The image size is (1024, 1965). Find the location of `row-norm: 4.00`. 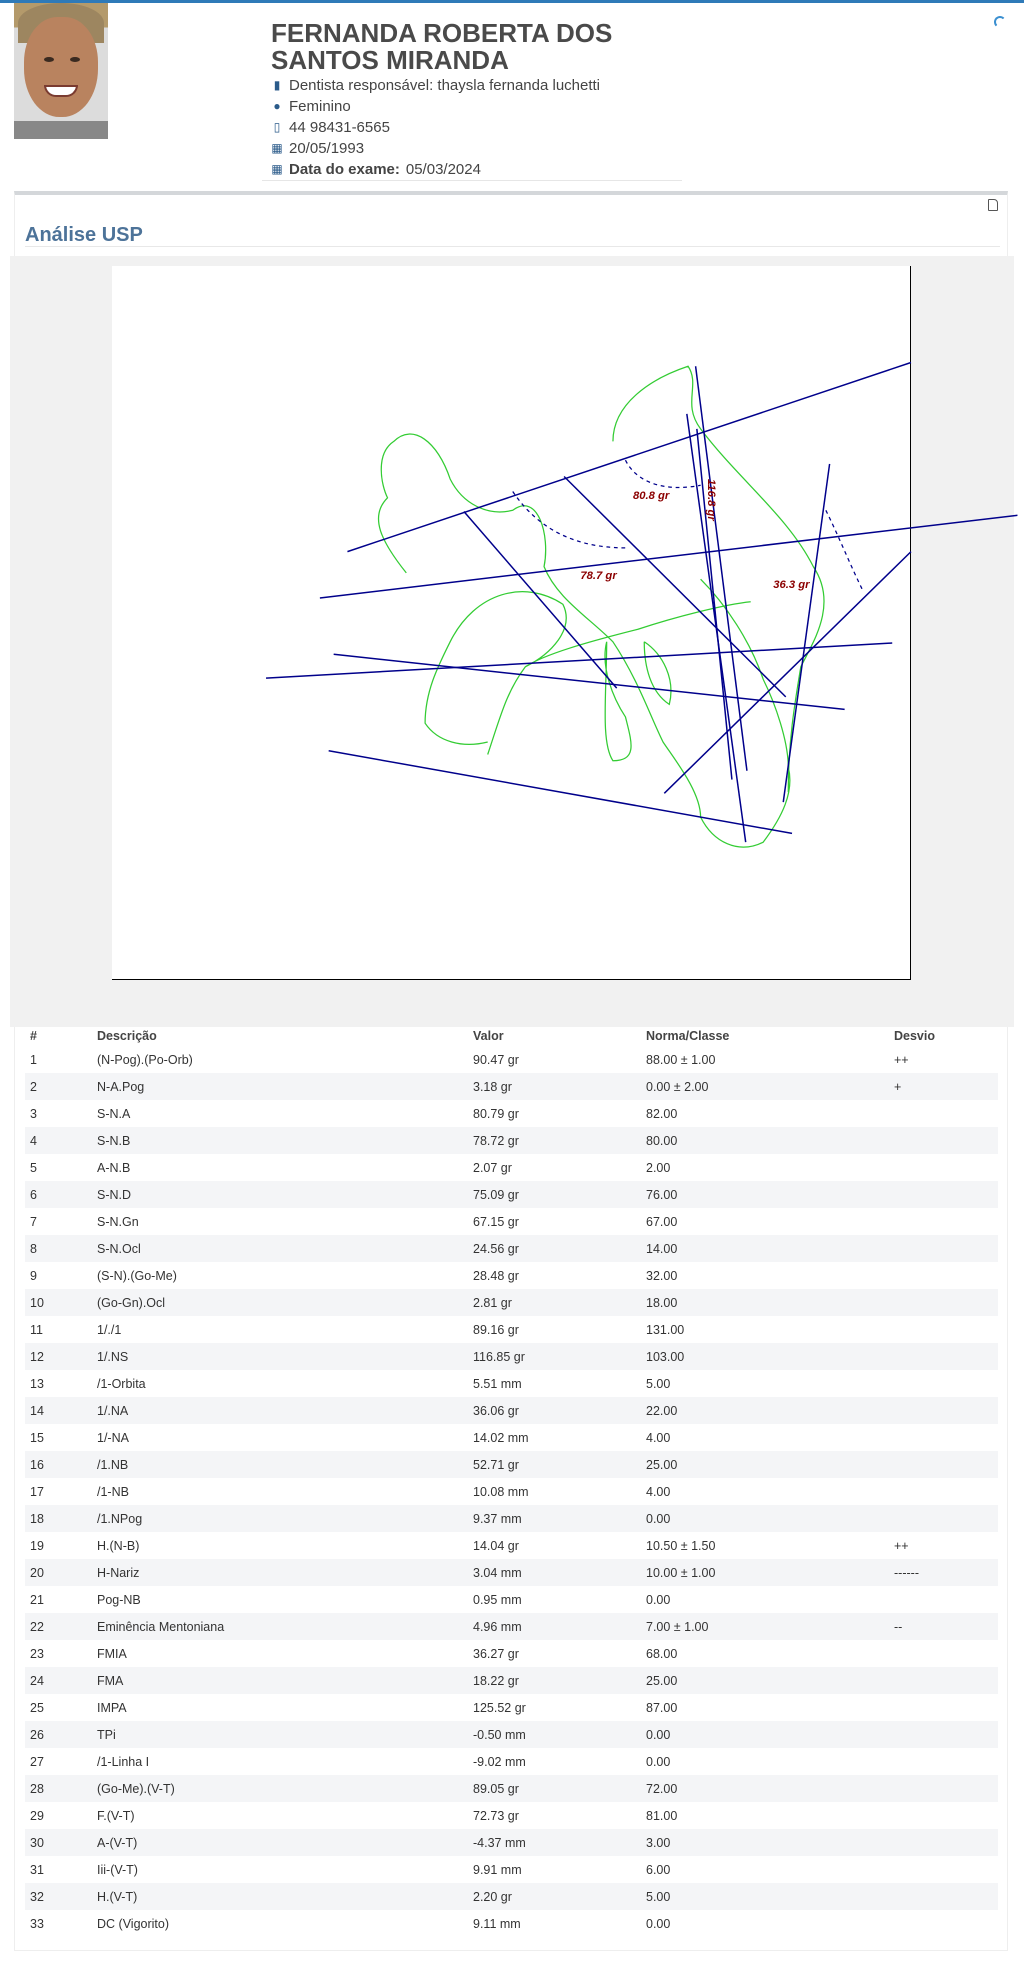

row-norm: 4.00 is located at coordinates (658, 1437).